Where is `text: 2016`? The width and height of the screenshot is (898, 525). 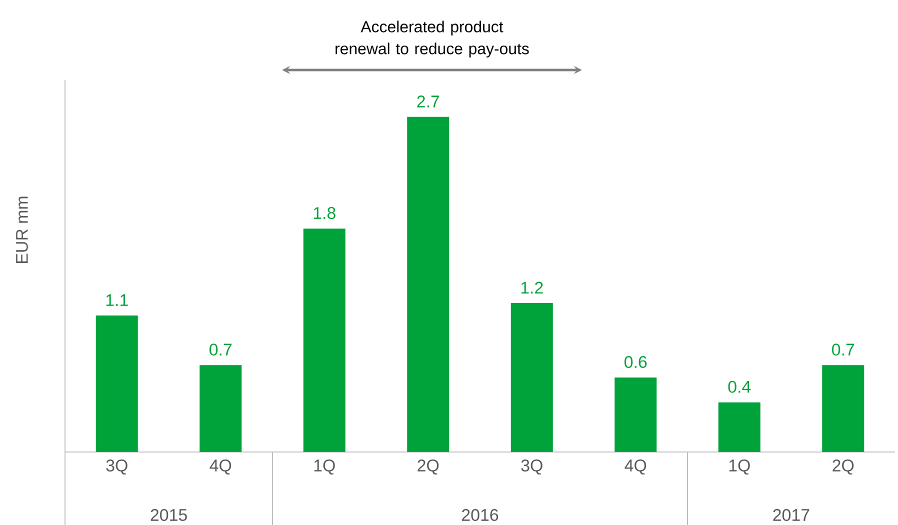
text: 2016 is located at coordinates (480, 514).